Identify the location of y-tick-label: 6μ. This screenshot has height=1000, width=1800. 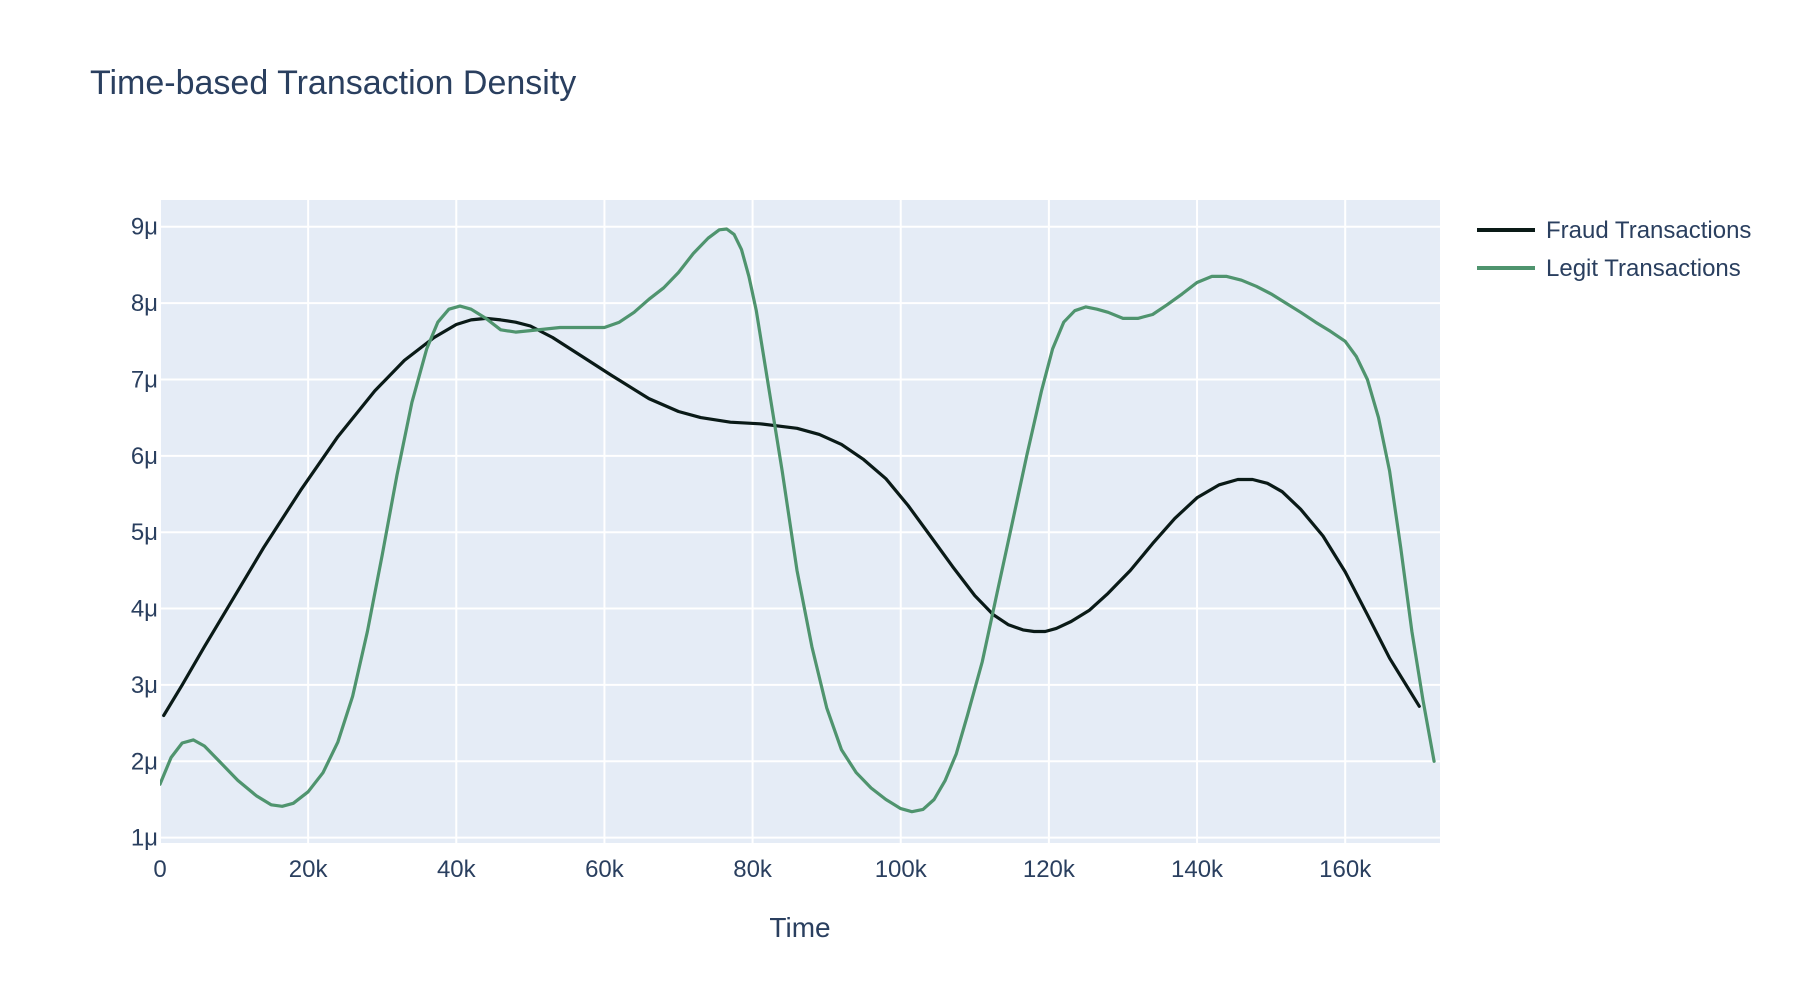
(144, 456).